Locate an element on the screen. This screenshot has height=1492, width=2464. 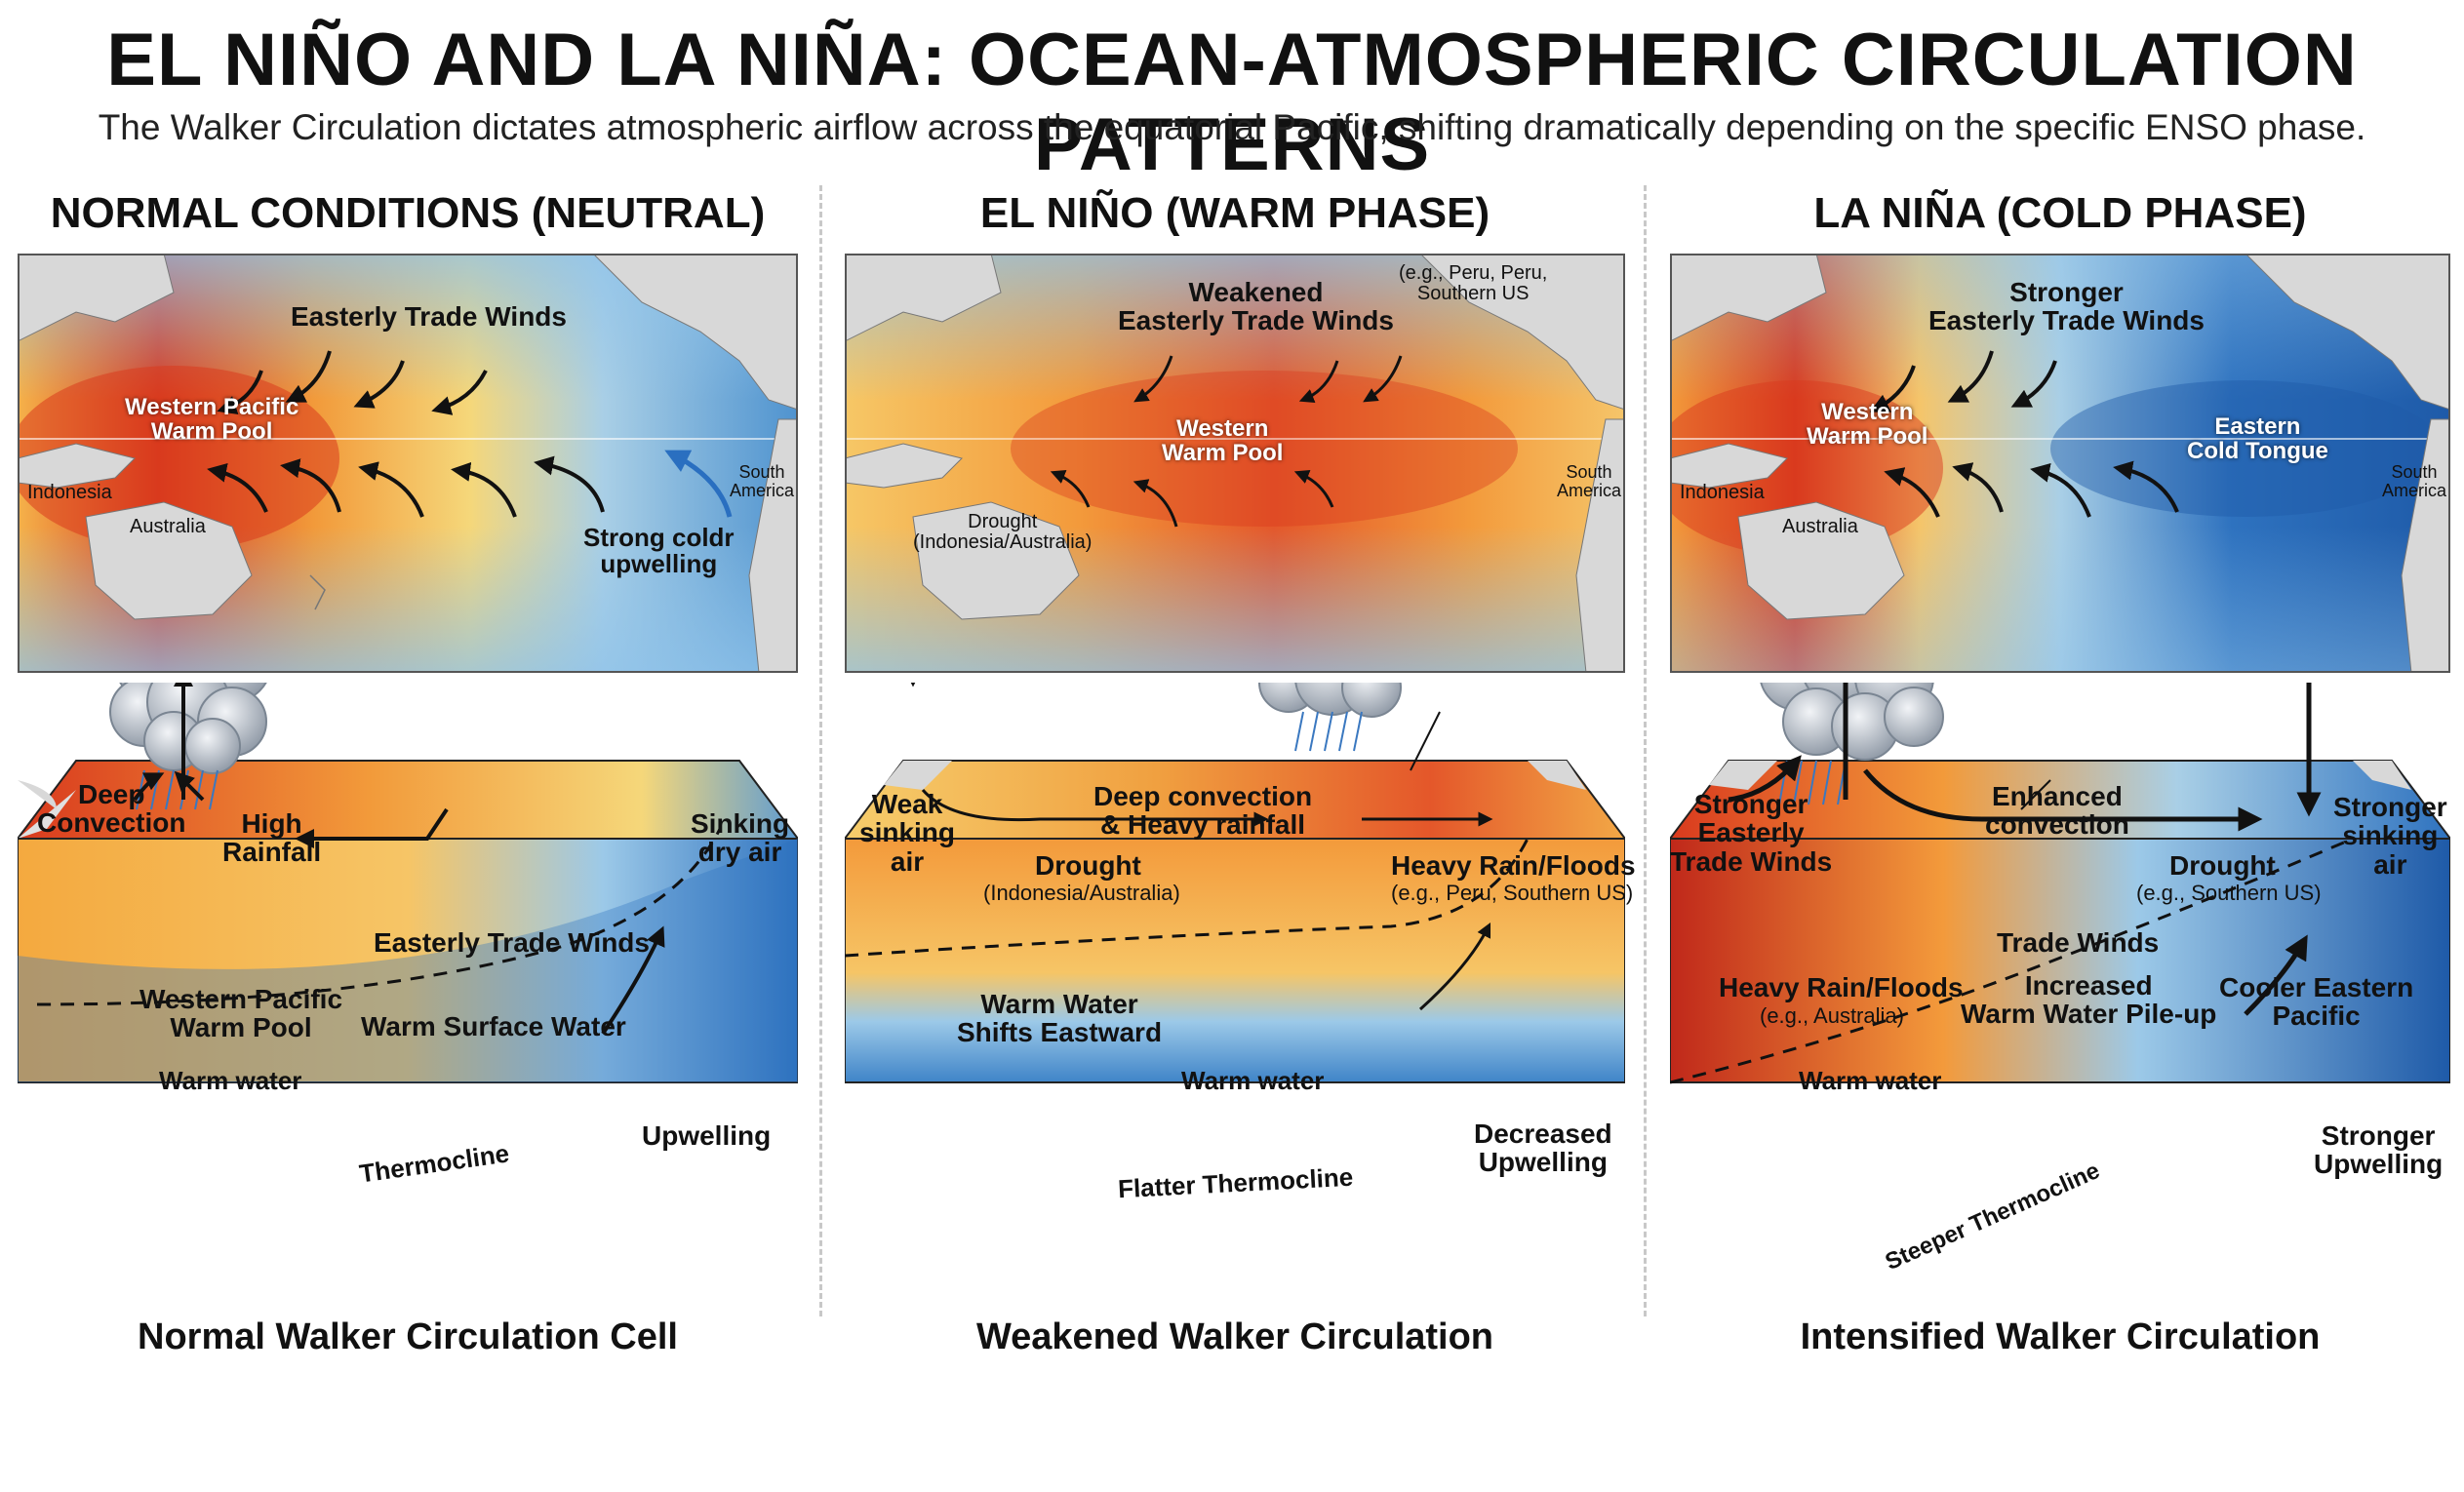
cross-convection-label: Deep convection & Heavy rainfall is located at coordinates (1203, 811).